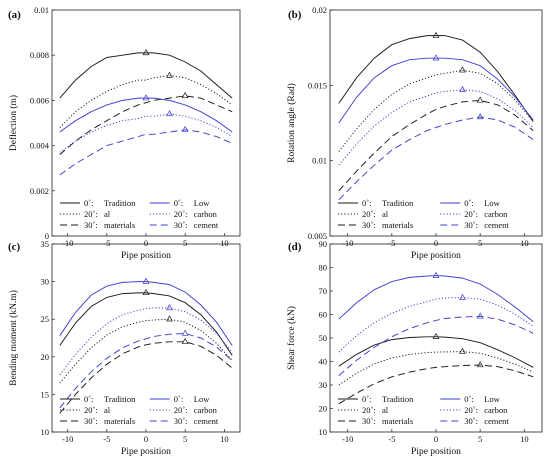 Image resolution: width=550 pixels, height=464 pixels. Describe the element at coordinates (317, 85) in the screenshot. I see `y-tick-label: 0.015` at that location.